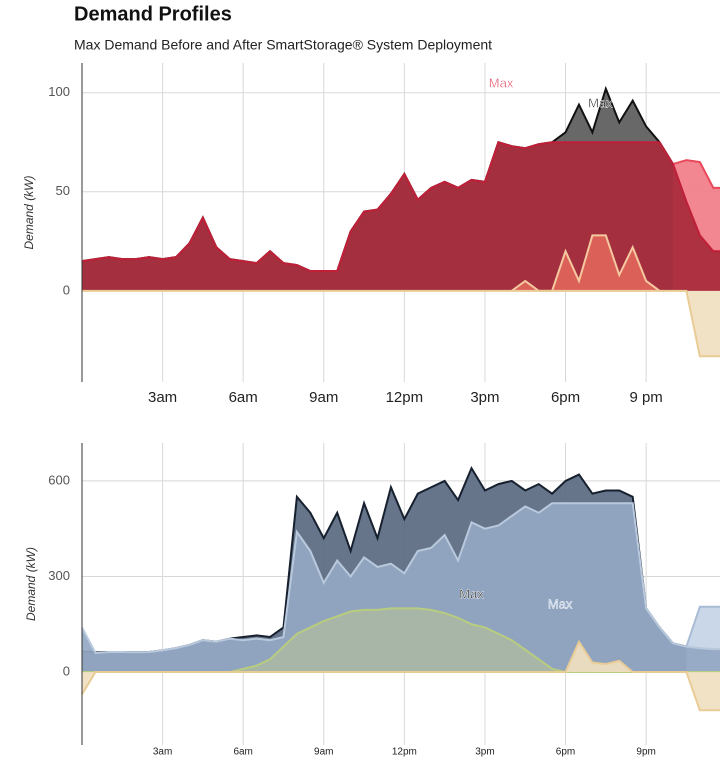 This screenshot has width=725, height=758. What do you see at coordinates (59, 479) in the screenshot?
I see `y-tick-label: 600` at bounding box center [59, 479].